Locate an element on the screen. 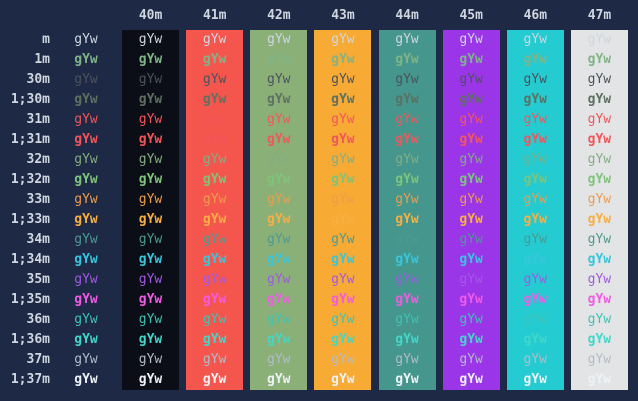  column-header: 47m is located at coordinates (599, 15).